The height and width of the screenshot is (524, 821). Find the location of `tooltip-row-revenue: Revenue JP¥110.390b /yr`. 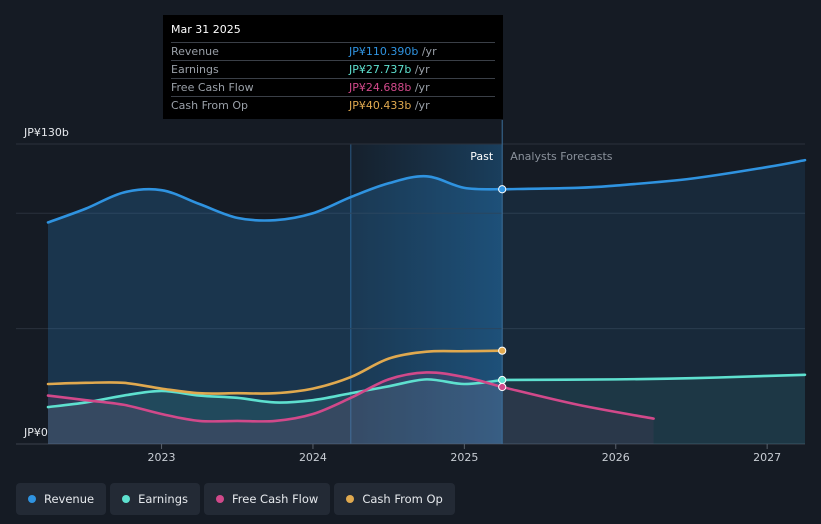

tooltip-row-revenue: Revenue JP¥110.390b /yr is located at coordinates (333, 51).